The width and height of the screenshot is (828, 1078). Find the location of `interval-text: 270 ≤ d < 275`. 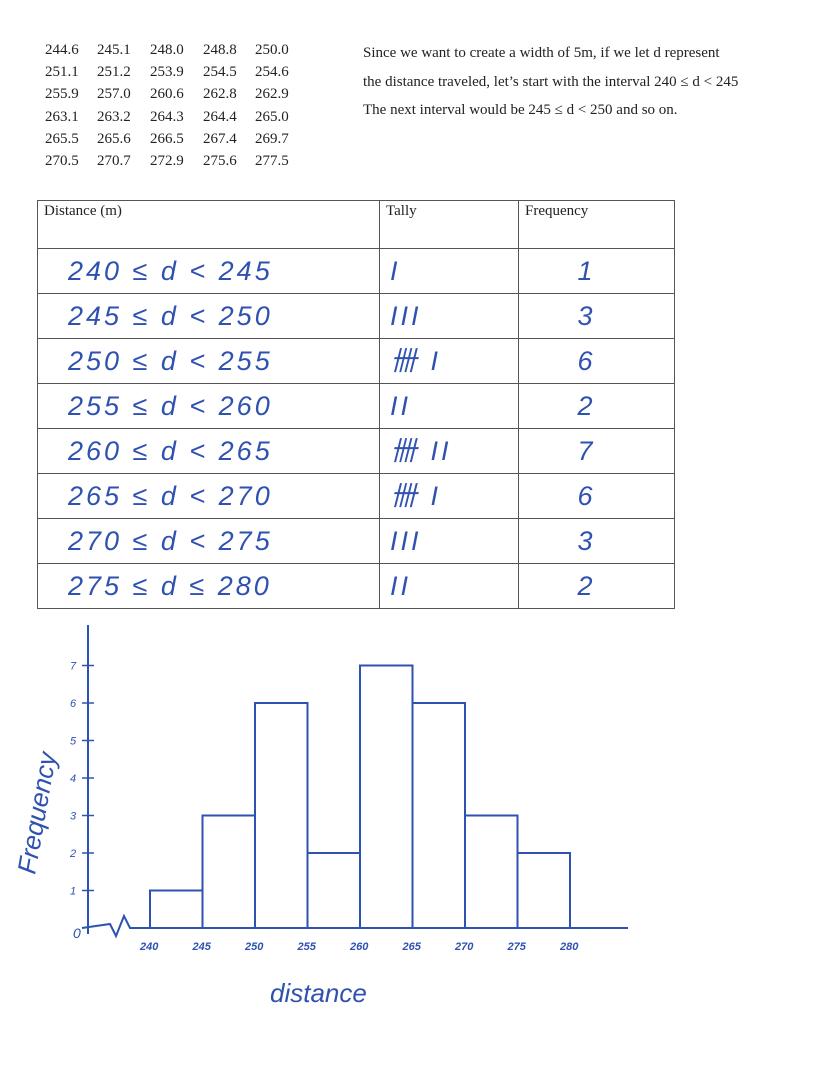

interval-text: 270 ≤ d < 275 is located at coordinates (170, 541).